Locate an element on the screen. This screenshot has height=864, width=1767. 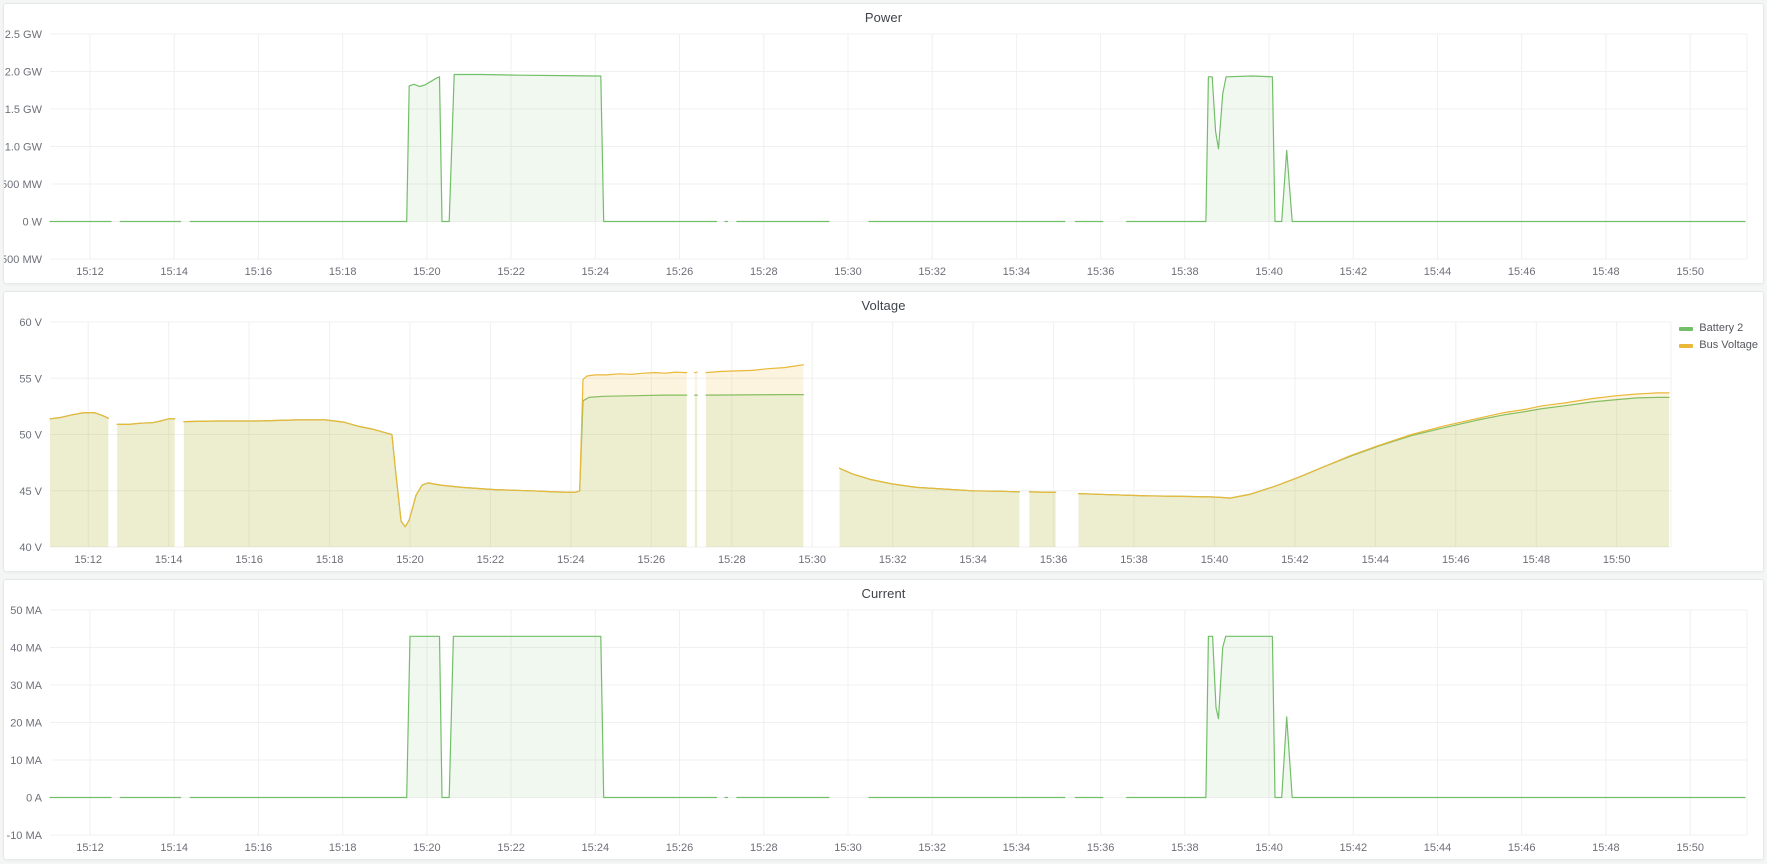
svg-text: 30 MA is located at coordinates (26, 686).